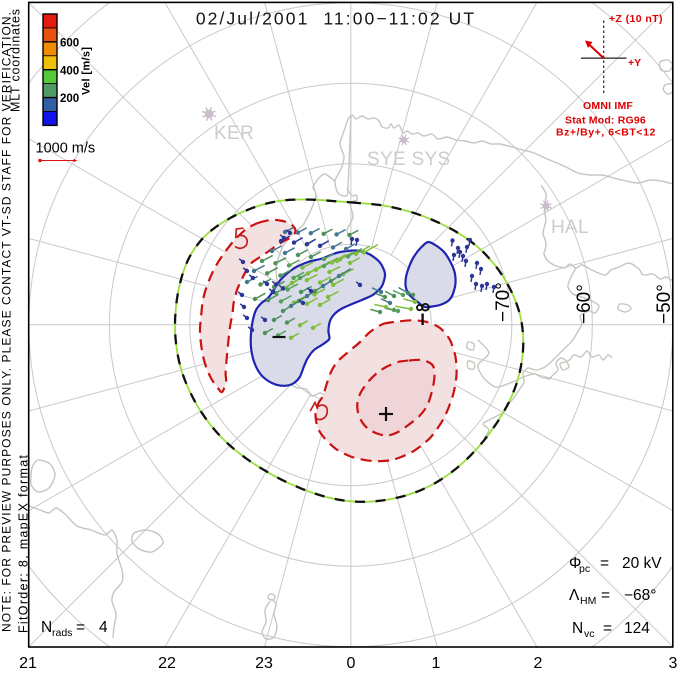 The height and width of the screenshot is (679, 680). I want to click on svg-text: 3, so click(673, 663).